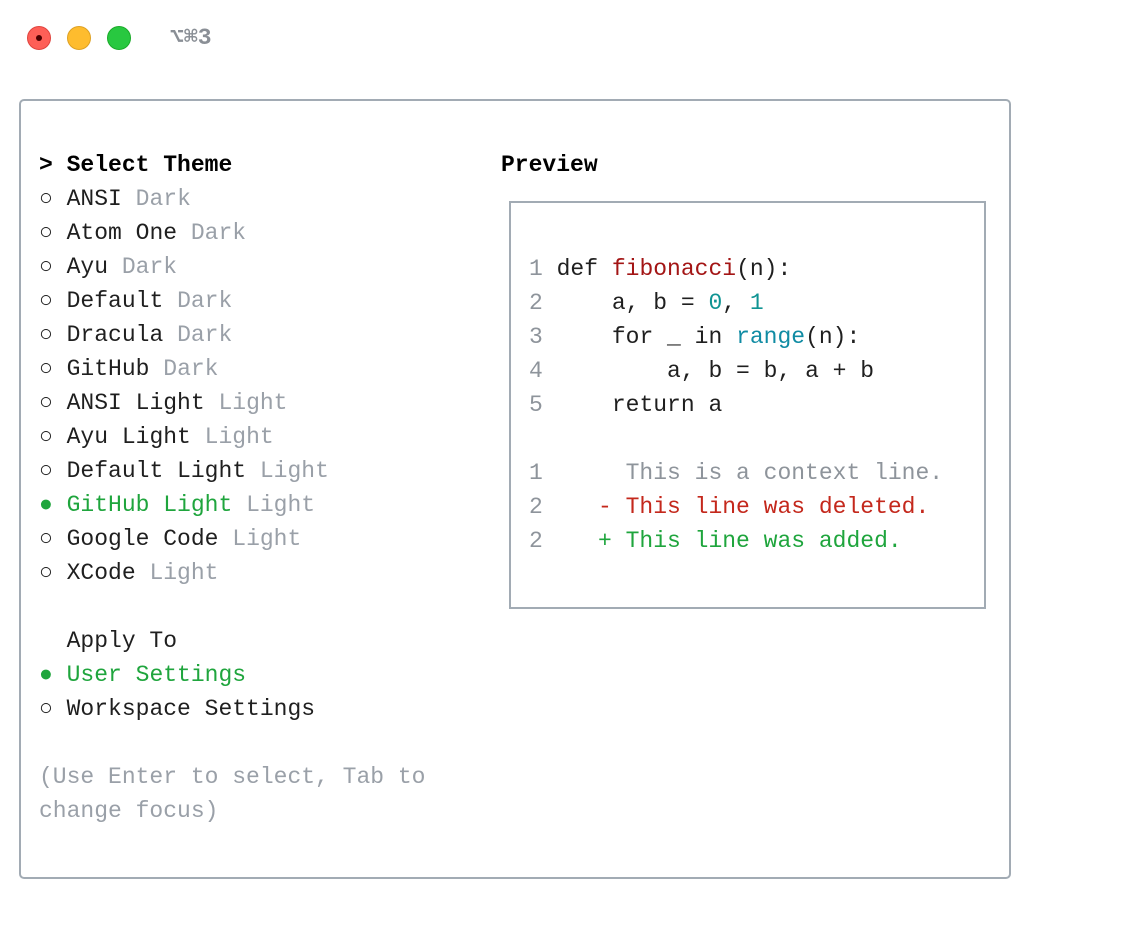  I want to click on diff-sign: -, so click(605, 507).